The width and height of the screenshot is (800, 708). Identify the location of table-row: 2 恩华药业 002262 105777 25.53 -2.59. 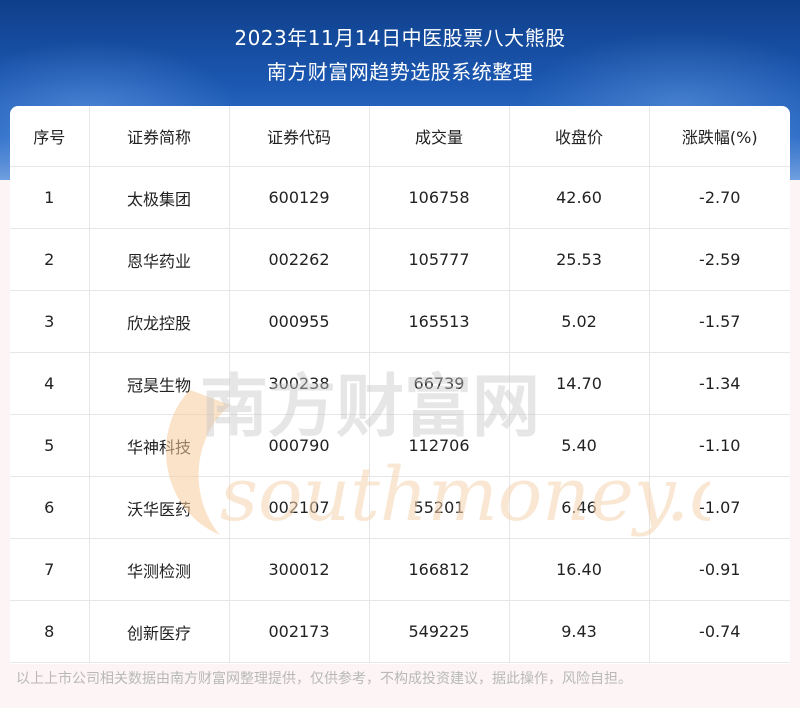
(400, 259).